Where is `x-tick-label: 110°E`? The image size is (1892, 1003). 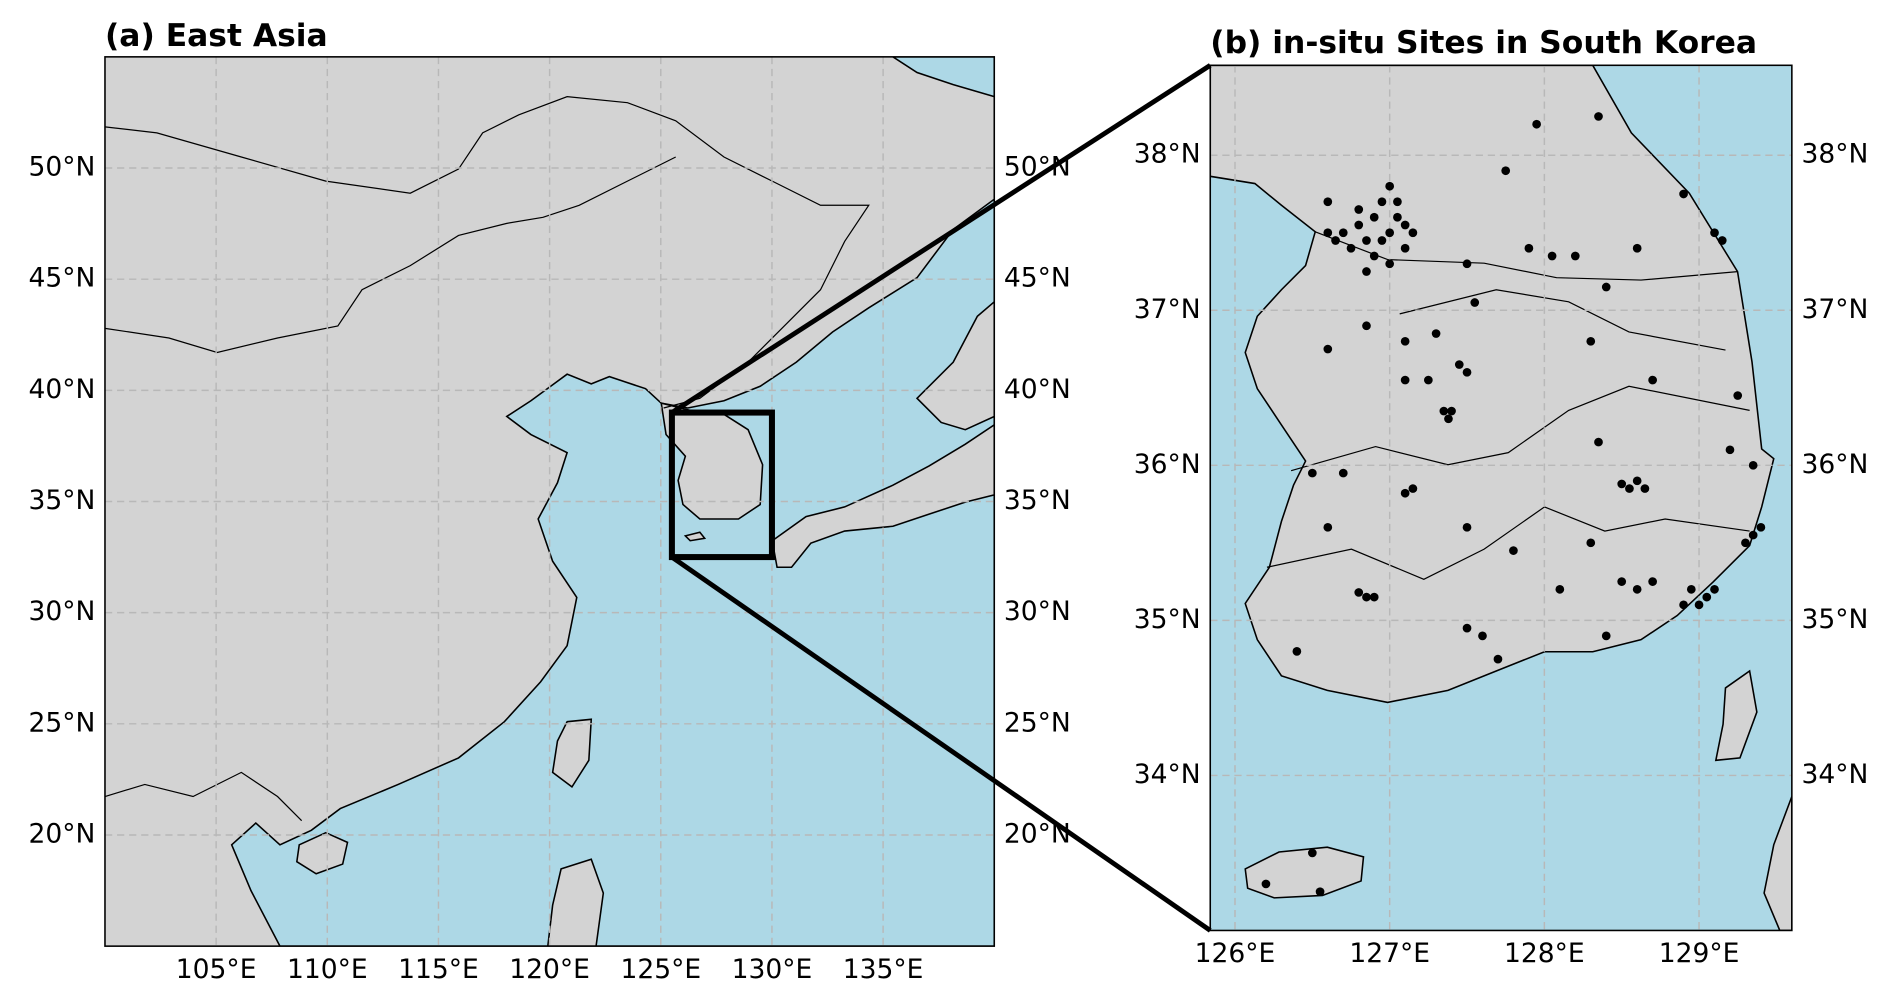
x-tick-label: 110°E is located at coordinates (327, 969).